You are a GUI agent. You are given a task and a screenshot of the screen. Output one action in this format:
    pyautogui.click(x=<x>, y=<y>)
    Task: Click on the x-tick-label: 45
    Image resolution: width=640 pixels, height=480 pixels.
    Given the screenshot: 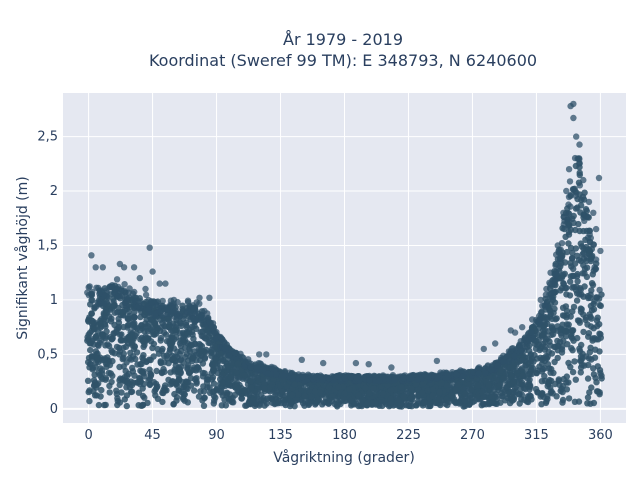 What is the action you would take?
    pyautogui.click(x=152, y=435)
    